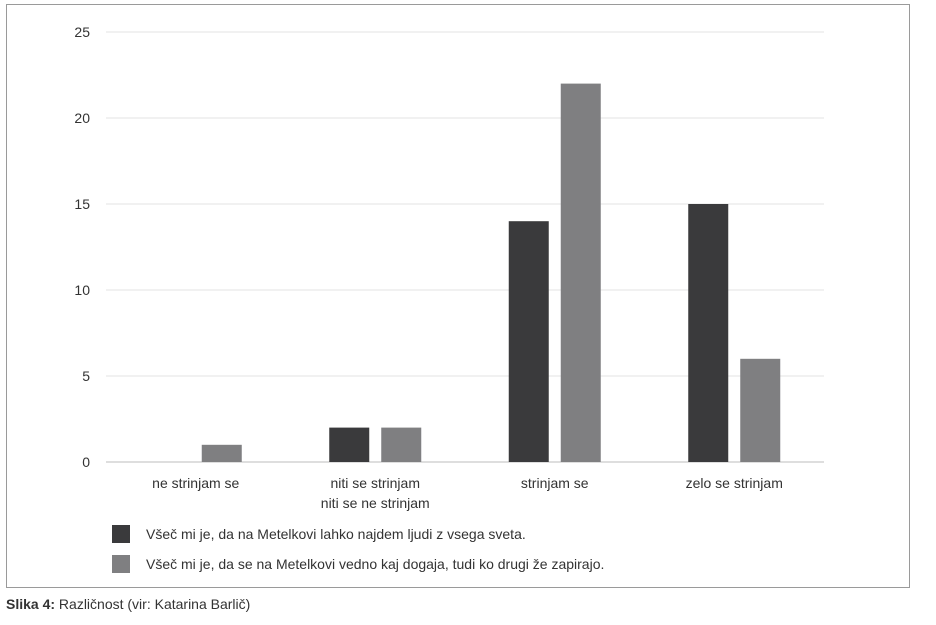  Describe the element at coordinates (86, 462) in the screenshot. I see `y-tick-label-0: 0` at that location.